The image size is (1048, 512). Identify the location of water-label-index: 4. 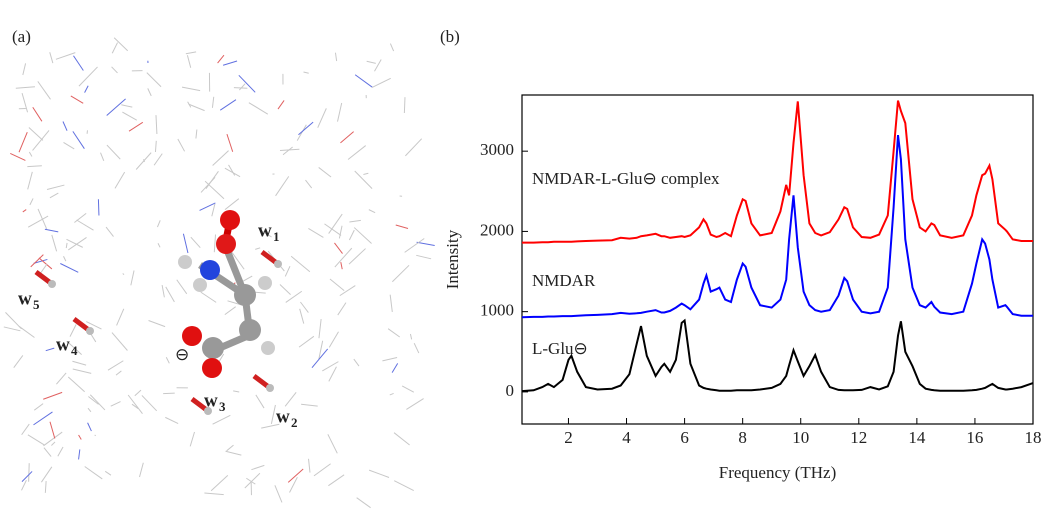
(74, 350).